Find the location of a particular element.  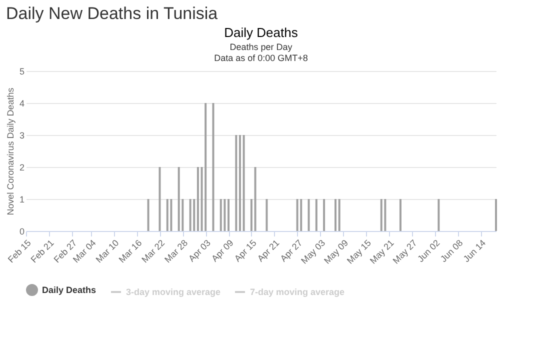

y-tick-label: 2 is located at coordinates (21, 167).